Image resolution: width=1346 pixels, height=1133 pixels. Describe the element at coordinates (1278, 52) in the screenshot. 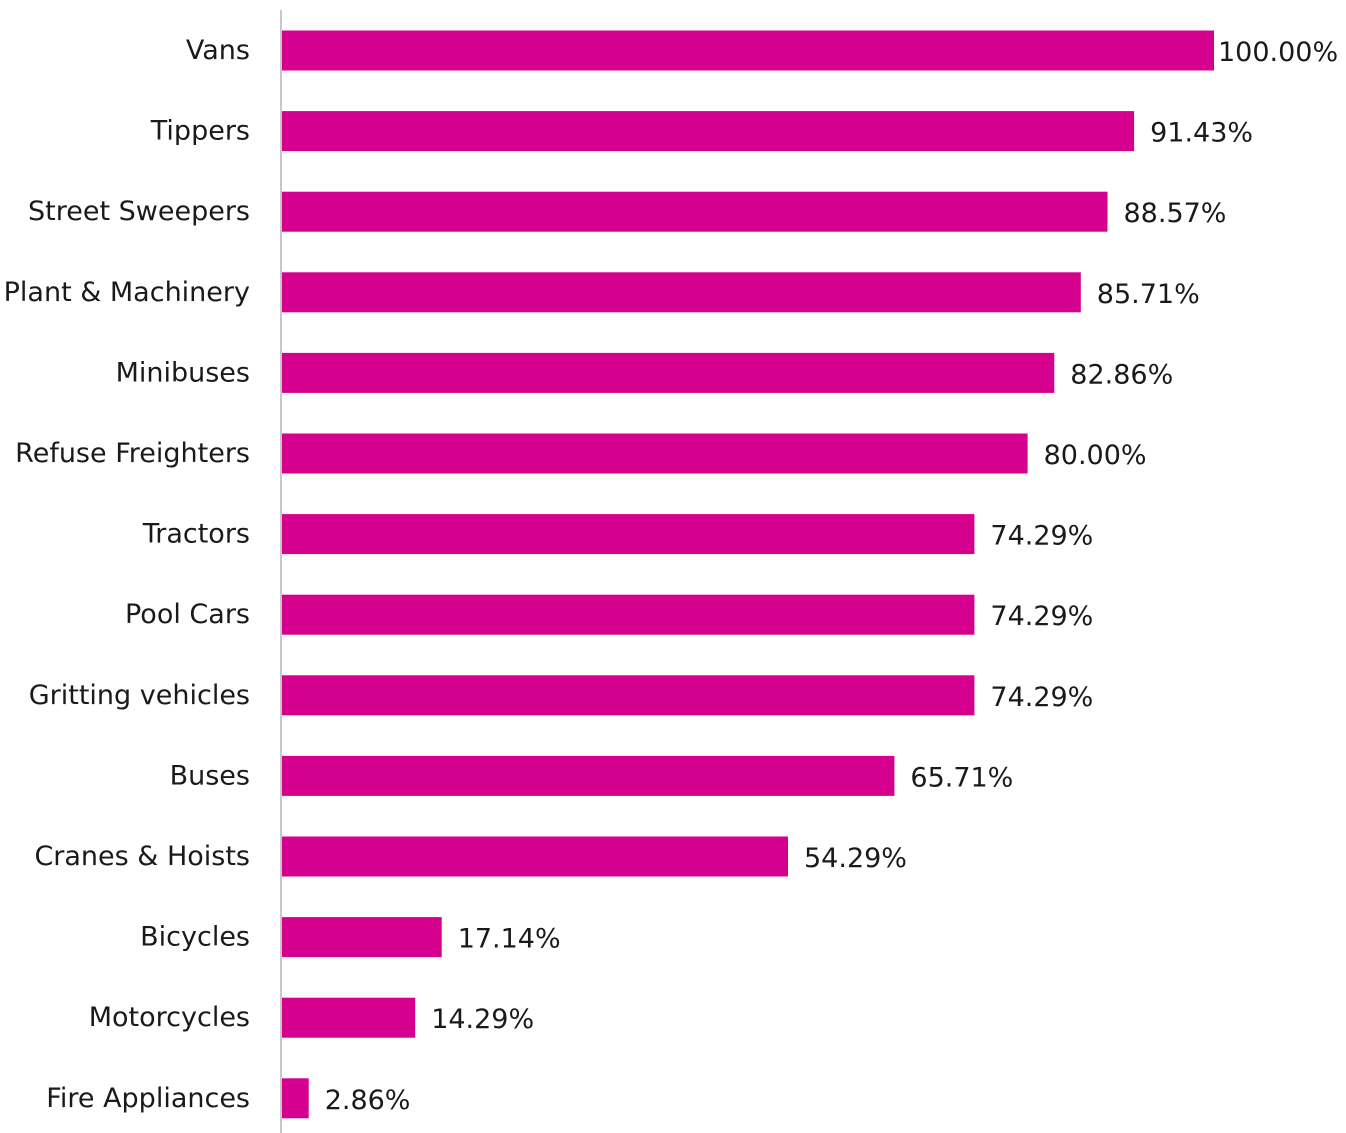

I see `value-label: 100.00%` at that location.